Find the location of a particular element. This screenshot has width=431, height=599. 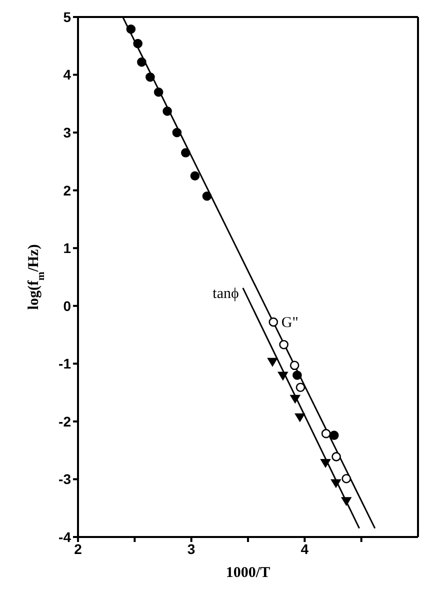

y-tick-label: -1 is located at coordinates (65, 364).